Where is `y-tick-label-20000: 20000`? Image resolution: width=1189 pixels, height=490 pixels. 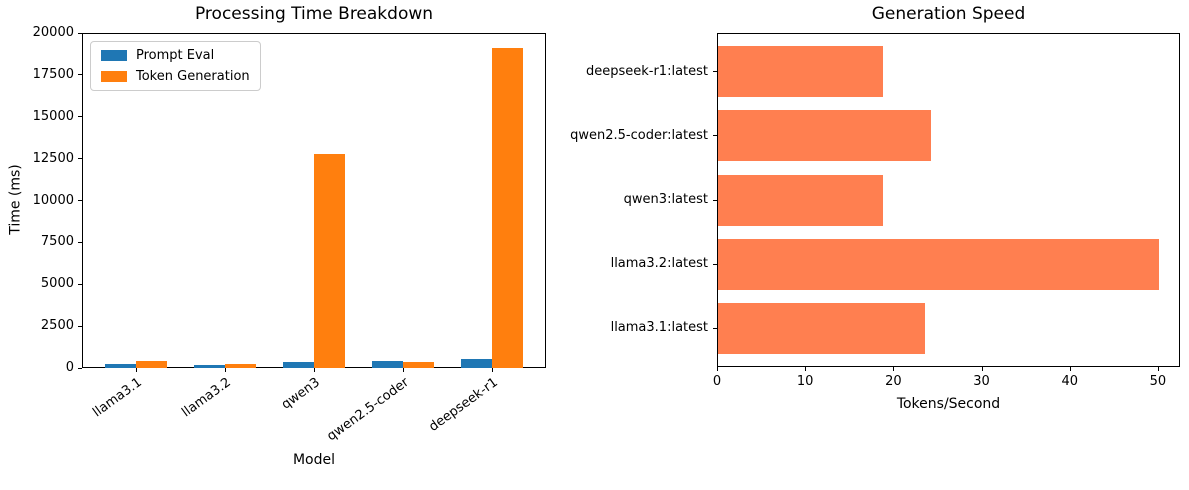
y-tick-label-20000: 20000 is located at coordinates (53, 32).